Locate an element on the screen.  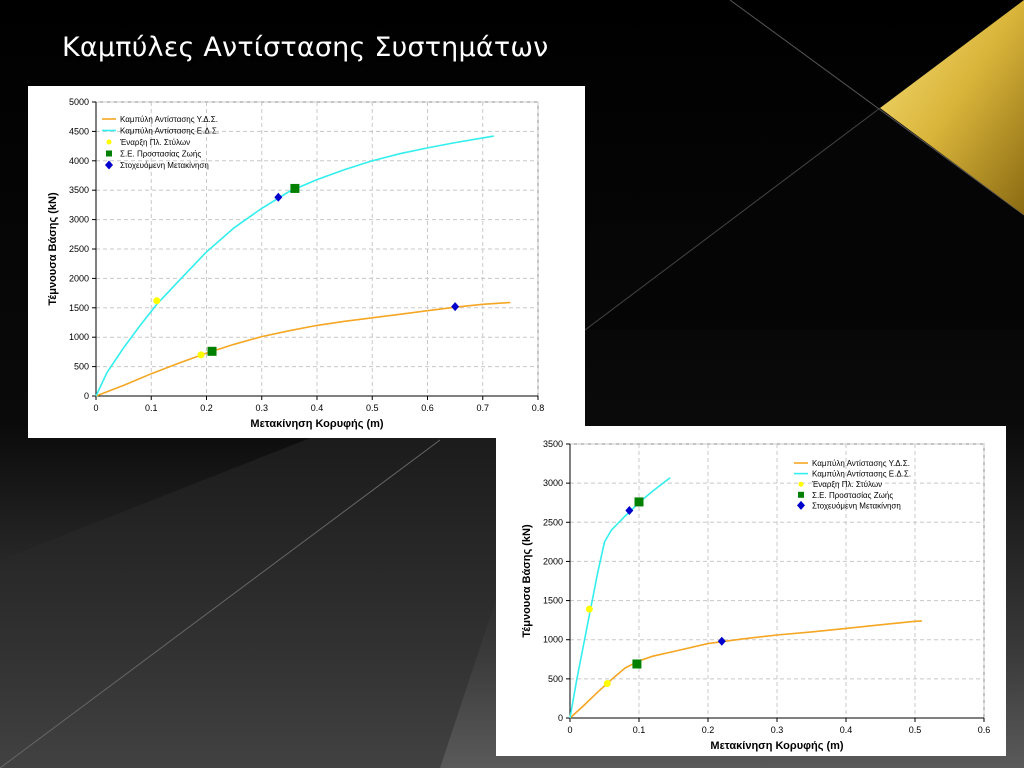
y-tick-label: 4000 is located at coordinates (79, 161).